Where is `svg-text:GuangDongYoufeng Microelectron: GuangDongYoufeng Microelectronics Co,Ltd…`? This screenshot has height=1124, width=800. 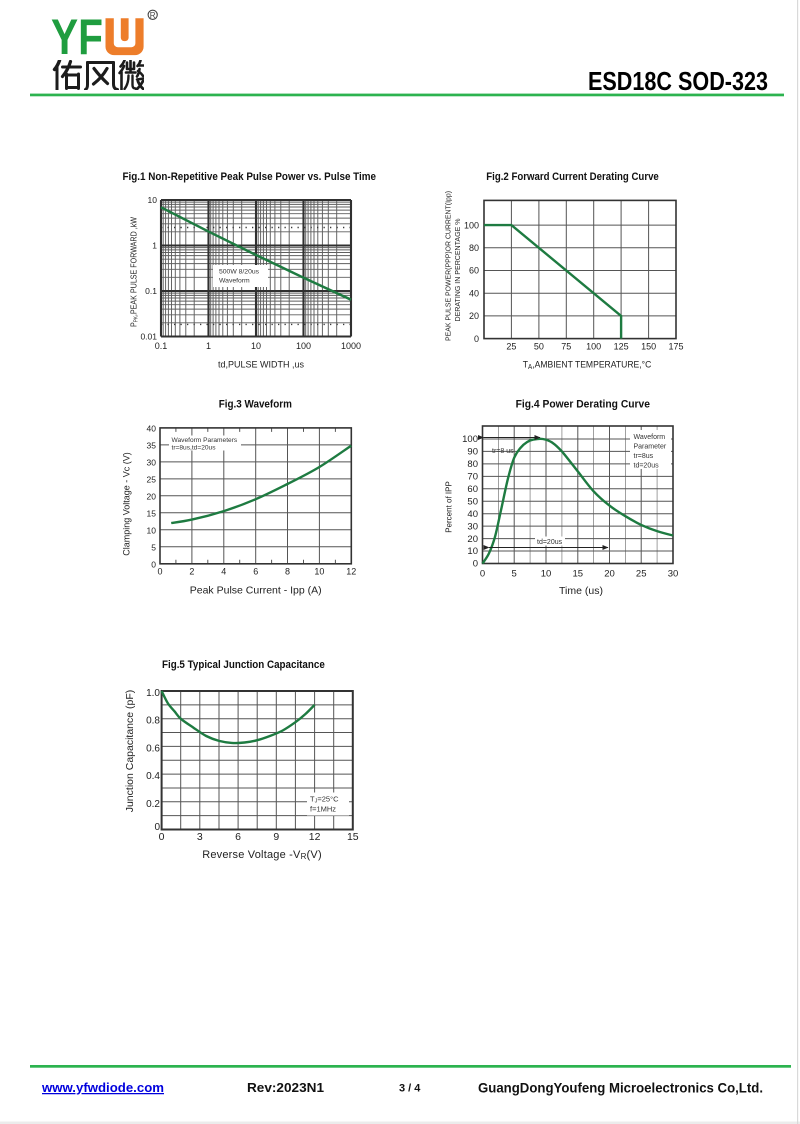
svg-text:GuangDongYoufeng Microelectron: GuangDongYoufeng Microelectronics Co,Ltd… is located at coordinates (620, 1088).